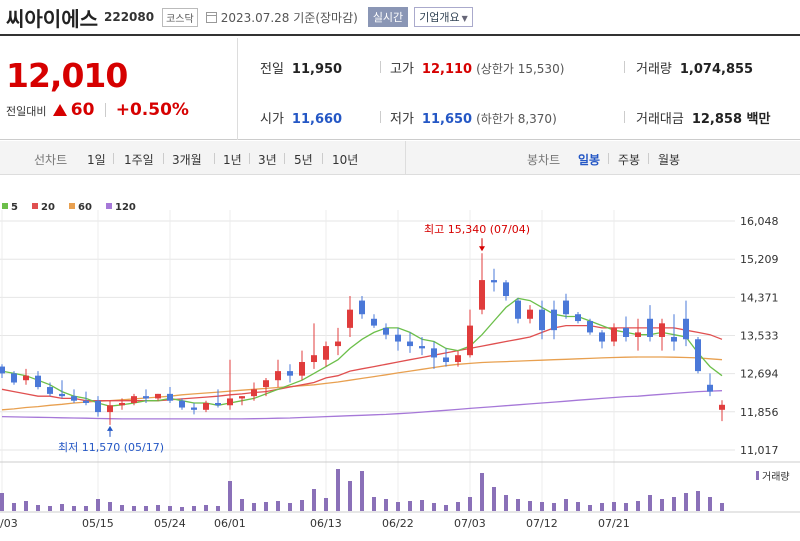 The image size is (800, 541). Describe the element at coordinates (317, 69) in the screenshot. I see `prev-close-value: 11,950` at that location.